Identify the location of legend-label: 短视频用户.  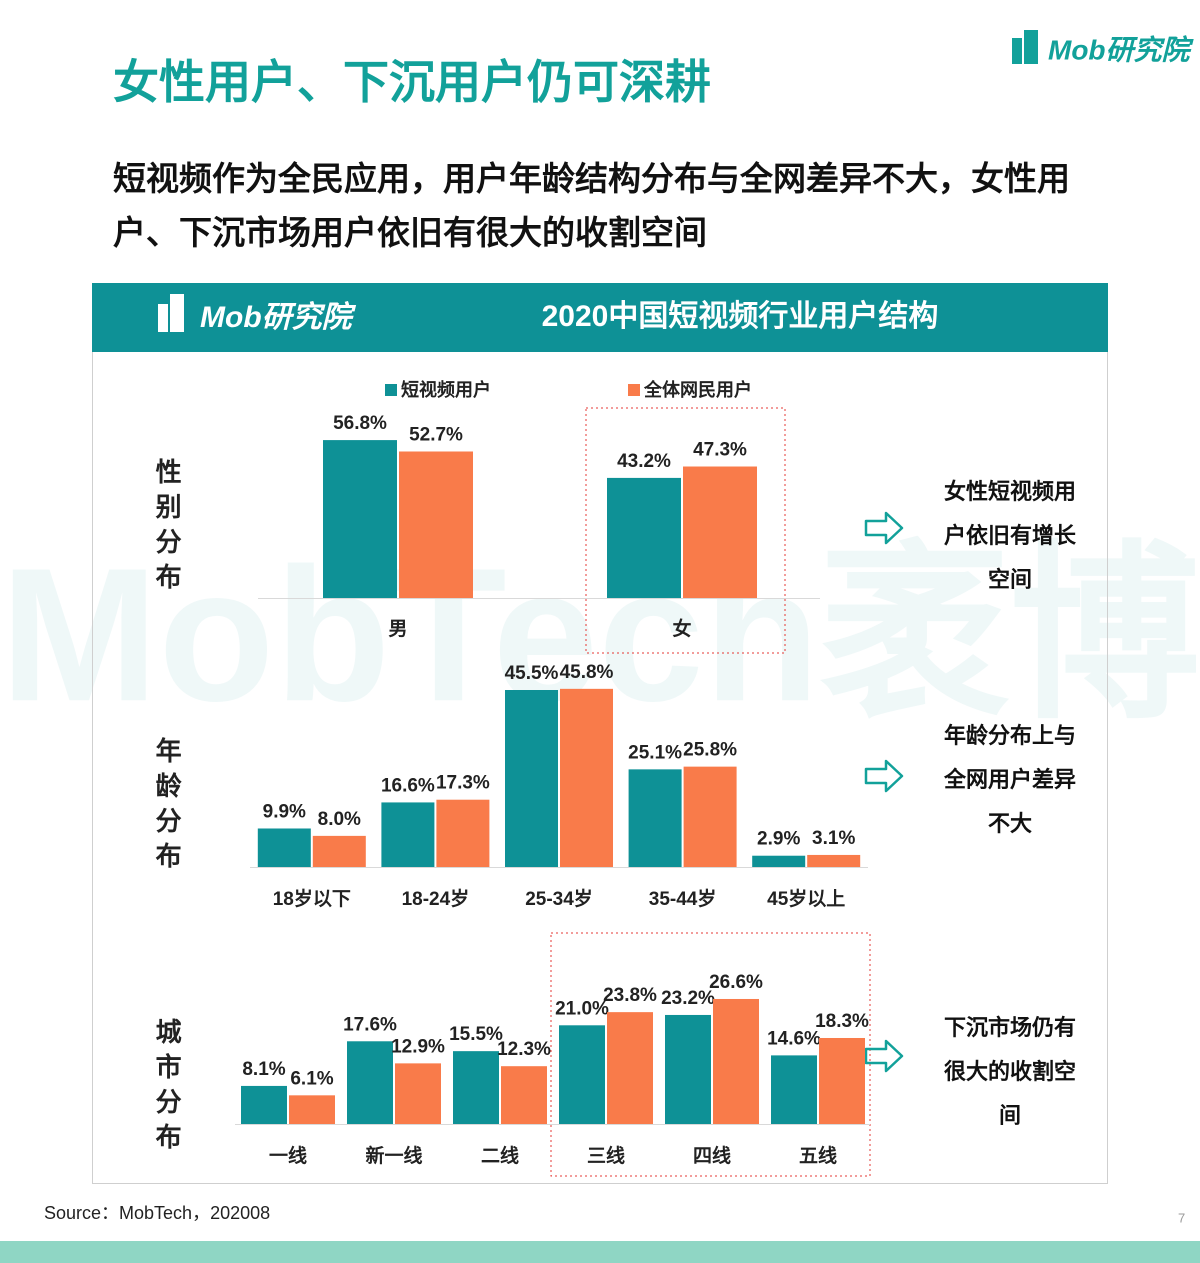
(446, 389).